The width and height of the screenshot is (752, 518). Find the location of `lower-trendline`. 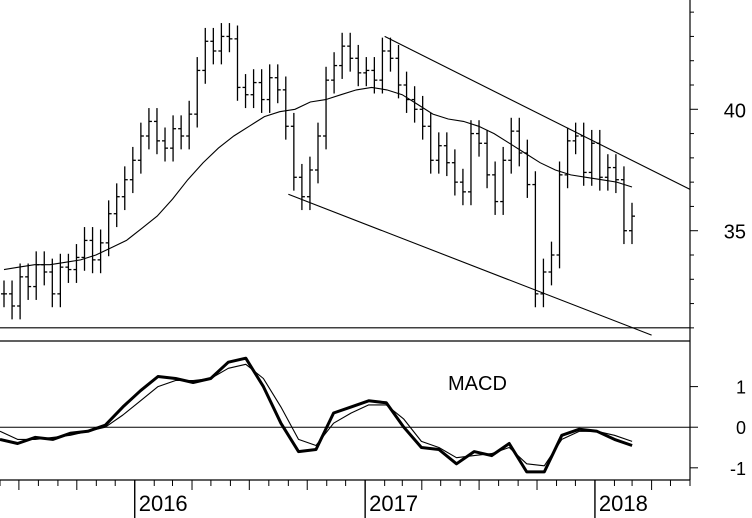

lower-trendline is located at coordinates (470, 264).